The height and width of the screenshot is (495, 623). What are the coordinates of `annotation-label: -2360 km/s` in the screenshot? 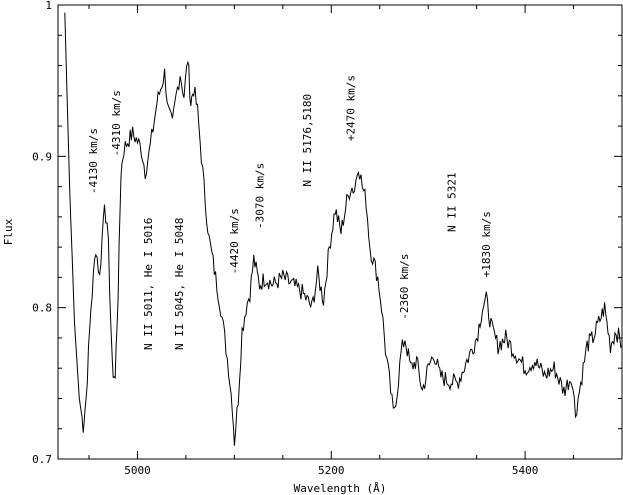 It's located at (404, 287).